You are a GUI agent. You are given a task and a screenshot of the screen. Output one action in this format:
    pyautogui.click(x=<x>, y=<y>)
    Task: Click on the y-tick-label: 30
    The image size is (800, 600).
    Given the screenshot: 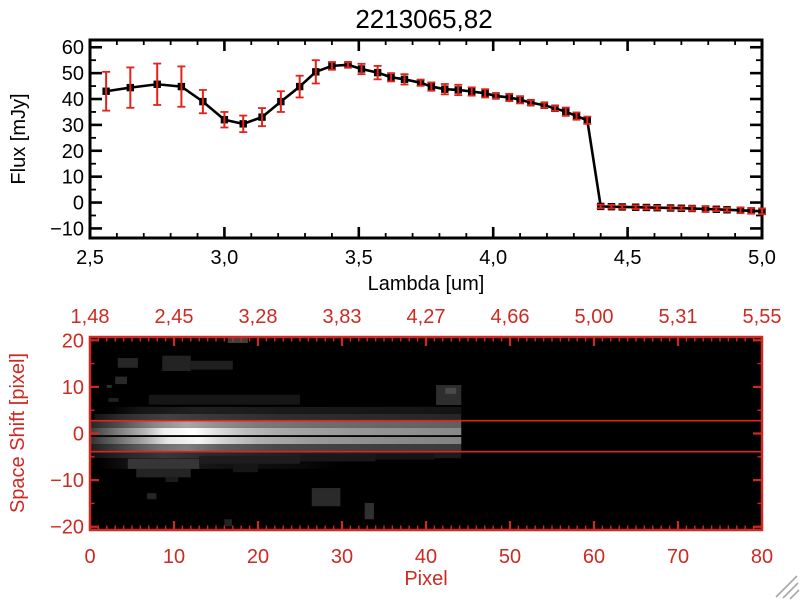 What is the action you would take?
    pyautogui.click(x=73, y=126)
    